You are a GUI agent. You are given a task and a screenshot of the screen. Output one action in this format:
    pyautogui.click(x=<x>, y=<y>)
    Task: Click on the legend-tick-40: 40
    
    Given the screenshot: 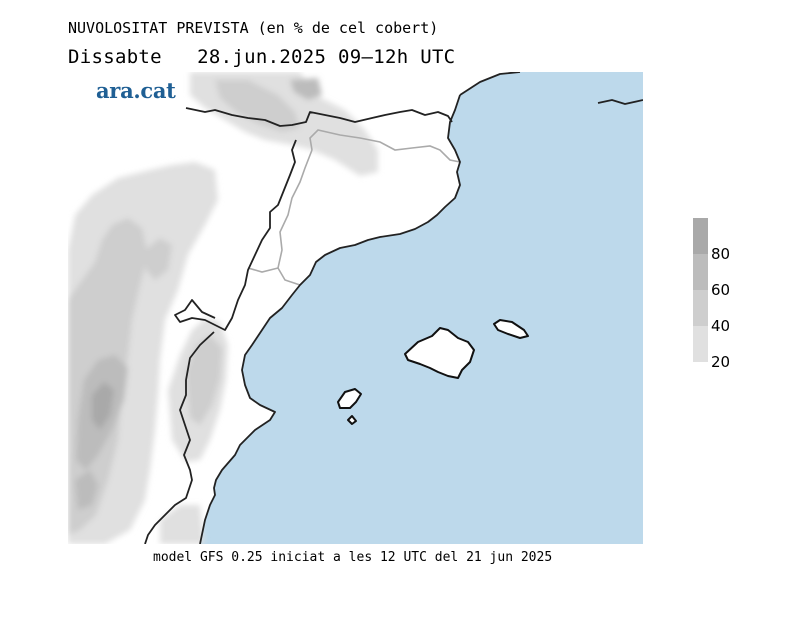 What is the action you would take?
    pyautogui.click(x=721, y=326)
    